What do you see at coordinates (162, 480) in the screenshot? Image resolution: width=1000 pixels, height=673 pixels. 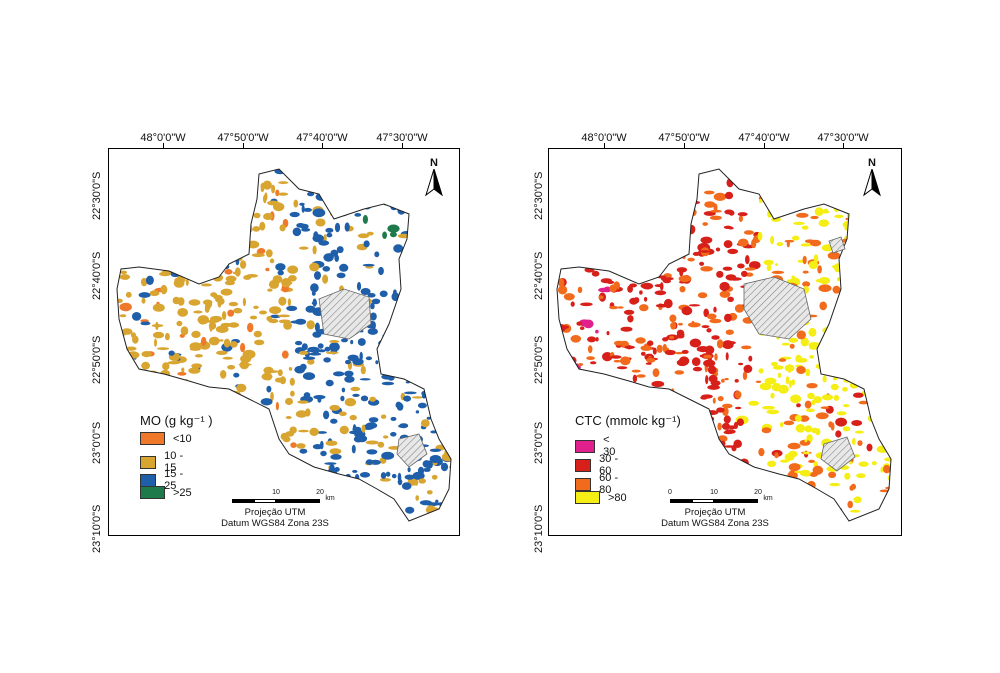 I see `legend-item: 15 - 25` at bounding box center [162, 480].